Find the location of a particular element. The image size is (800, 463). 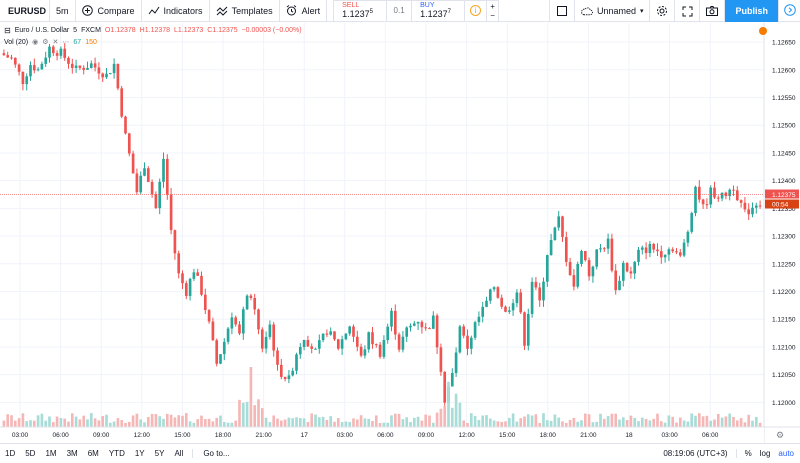

collapse-icon: ⊟ is located at coordinates (7, 30).